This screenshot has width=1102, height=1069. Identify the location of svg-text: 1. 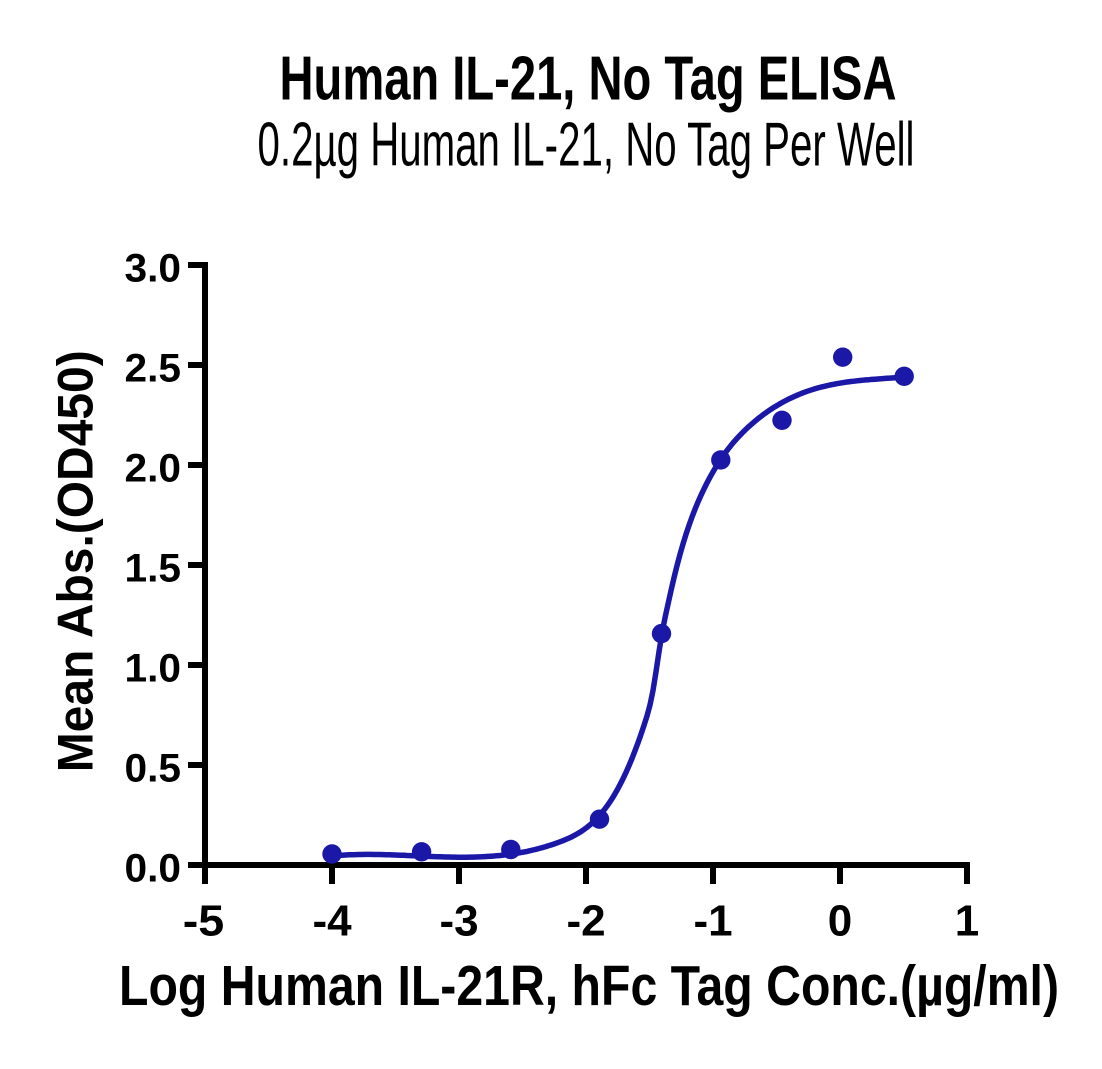
(967, 921).